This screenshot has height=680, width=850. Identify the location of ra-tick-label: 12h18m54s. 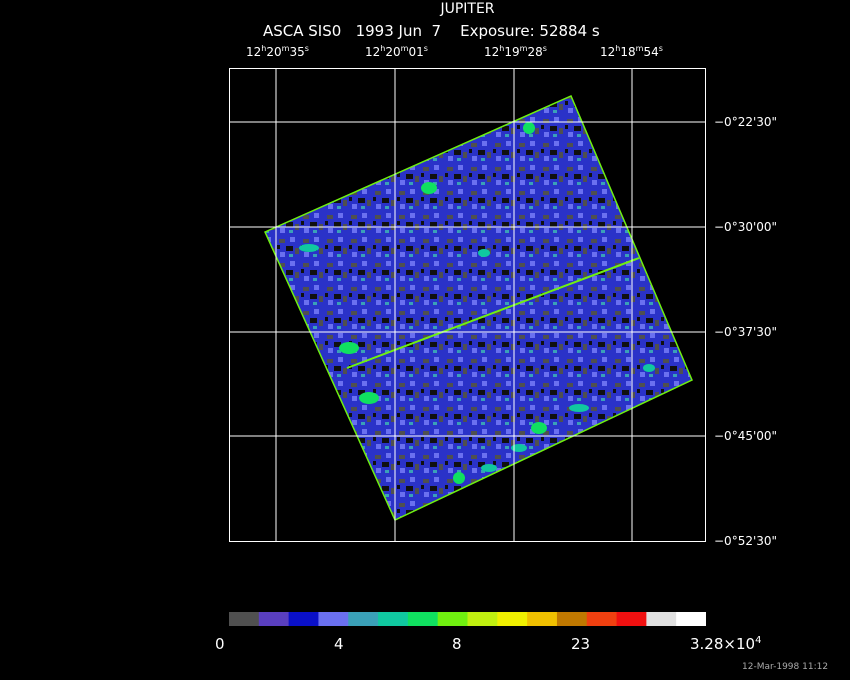
(631, 51).